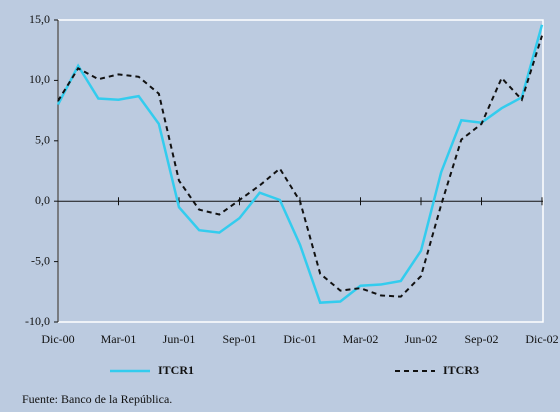  What do you see at coordinates (461, 370) in the screenshot?
I see `legend-label: ITCR3` at bounding box center [461, 370].